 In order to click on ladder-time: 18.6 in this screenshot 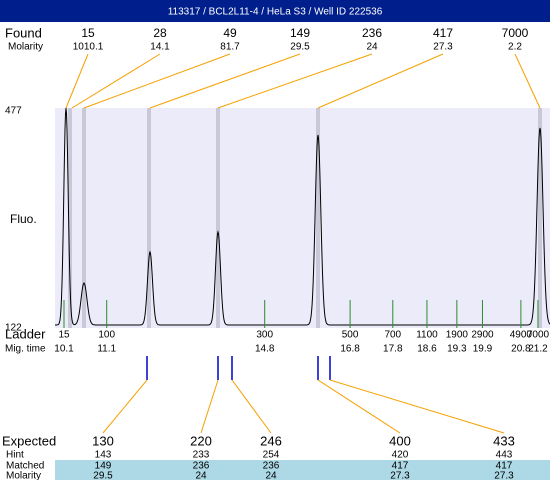, I will do `click(427, 349)`.